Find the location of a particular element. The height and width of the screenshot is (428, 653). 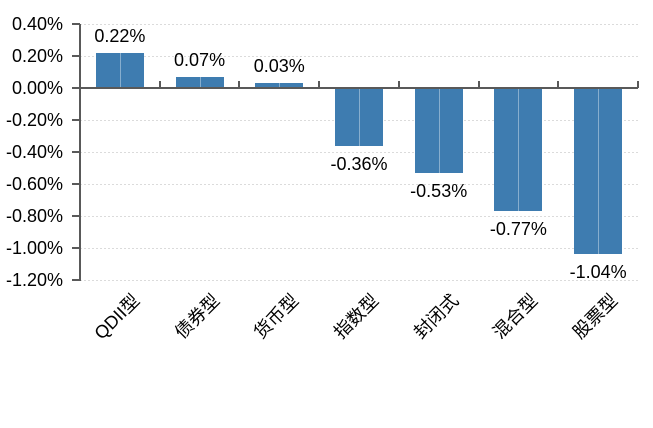

bar-货币型 is located at coordinates (279, 85).